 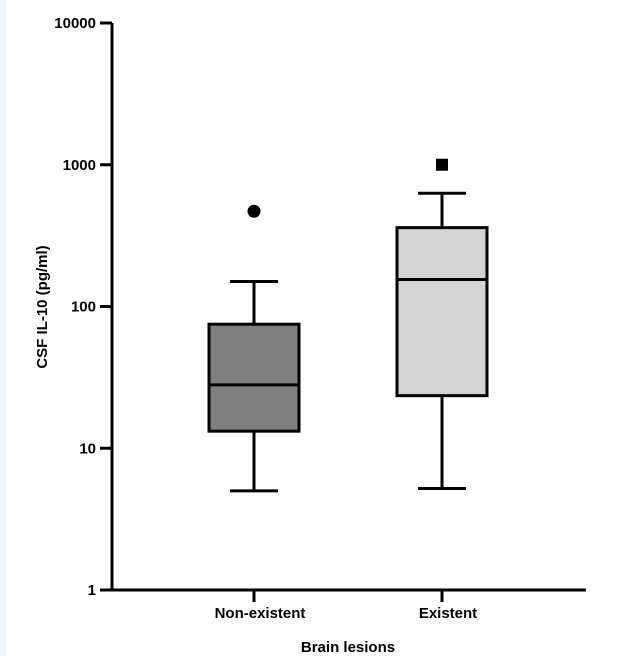 I want to click on x-tick-label-existent: Existent, so click(x=448, y=613).